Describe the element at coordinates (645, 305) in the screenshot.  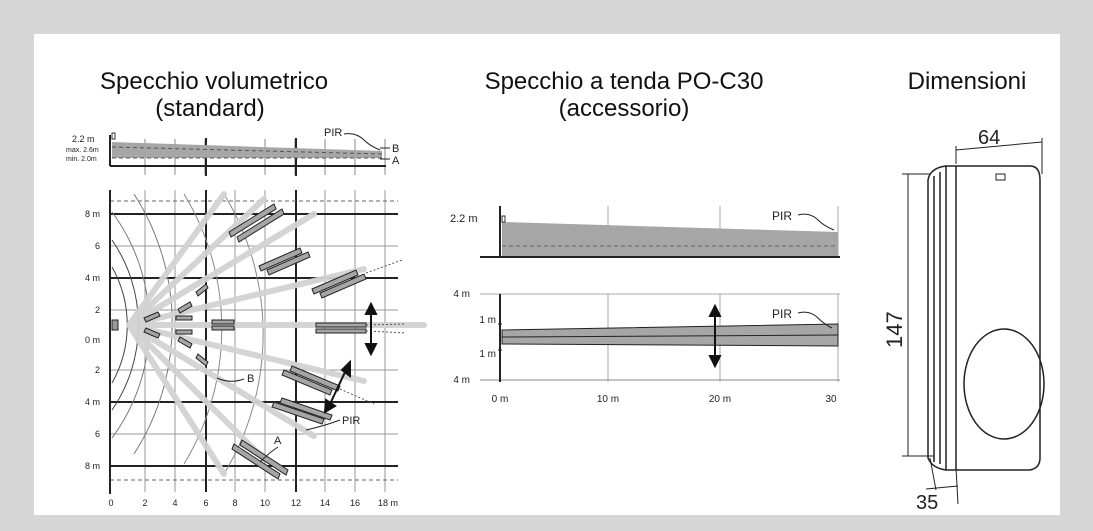
I see `curtain-views: 2.2 m PIR PIR 4 m 1 m 1 m 4 m 0` at that location.